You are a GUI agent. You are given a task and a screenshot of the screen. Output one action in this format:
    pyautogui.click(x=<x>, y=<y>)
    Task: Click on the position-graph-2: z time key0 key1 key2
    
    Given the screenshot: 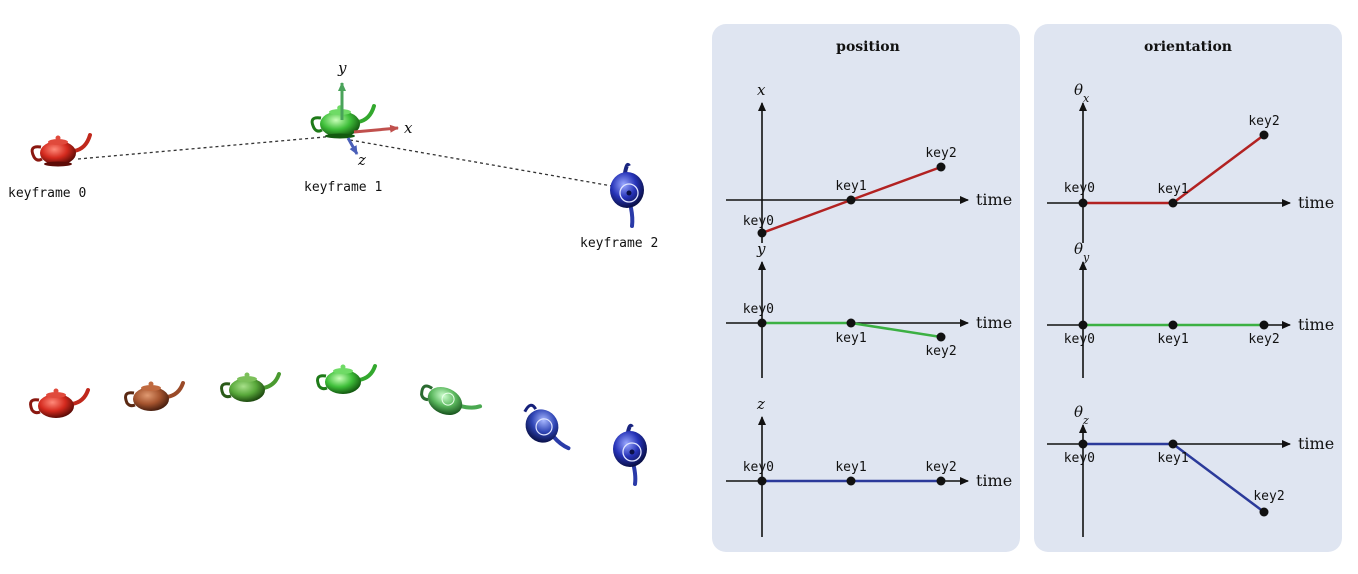 What is the action you would take?
    pyautogui.click(x=869, y=466)
    